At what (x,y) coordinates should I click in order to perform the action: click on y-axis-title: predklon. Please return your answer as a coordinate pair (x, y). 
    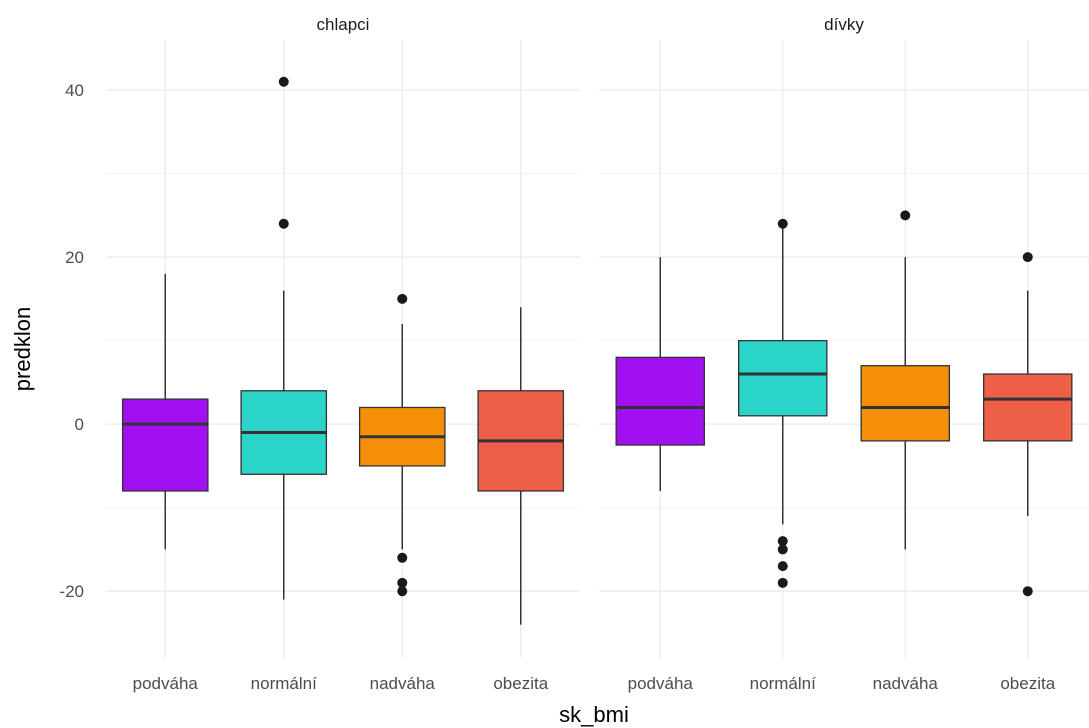
    Looking at the image, I should click on (22, 349).